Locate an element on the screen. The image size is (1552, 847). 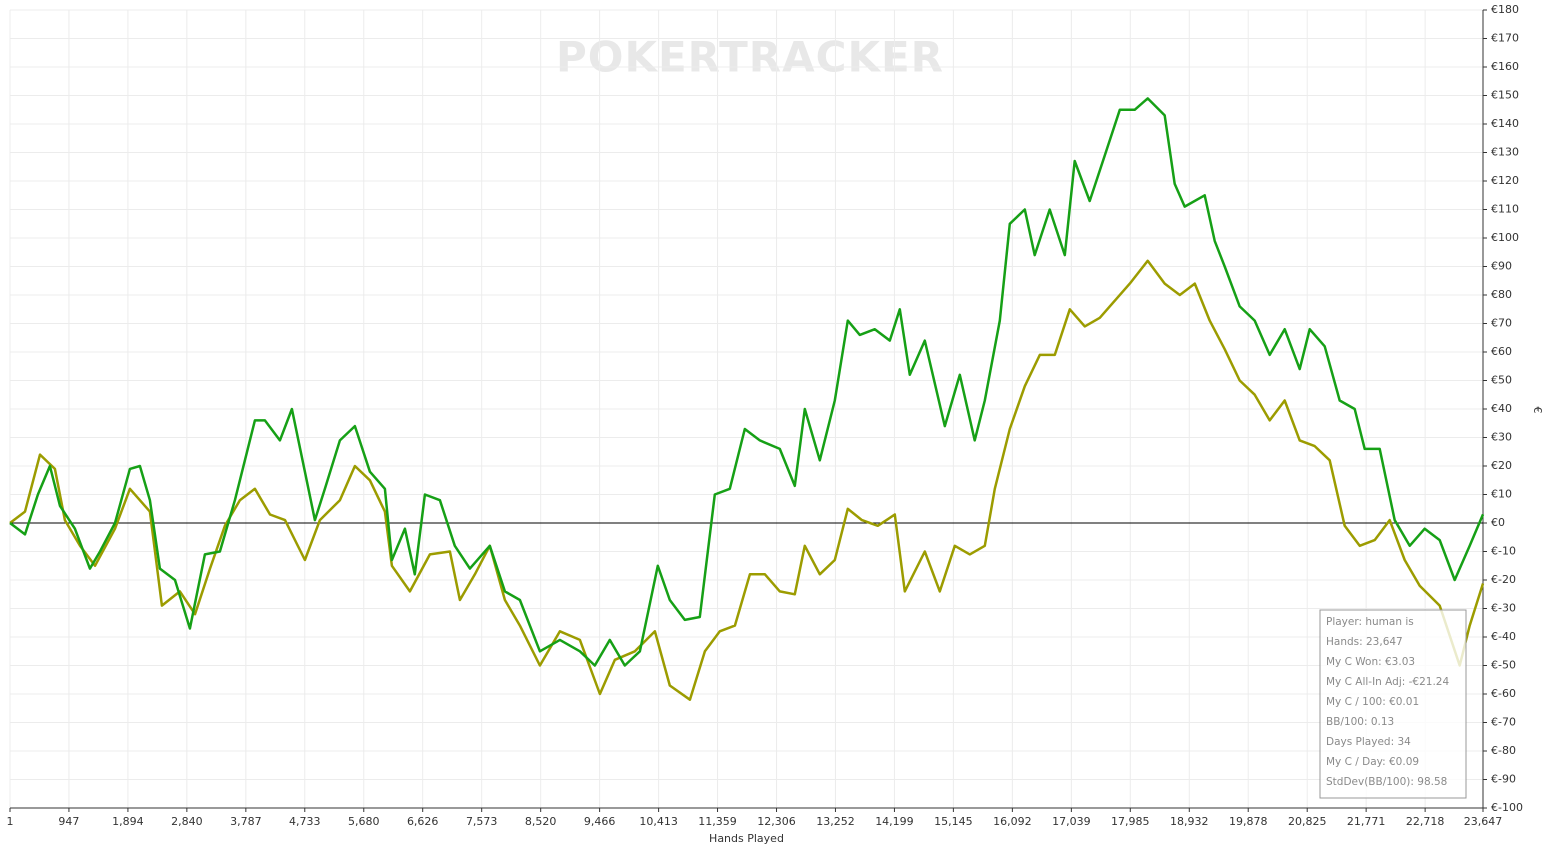
info-line: My C / 100: €0.01 is located at coordinates (1372, 702).